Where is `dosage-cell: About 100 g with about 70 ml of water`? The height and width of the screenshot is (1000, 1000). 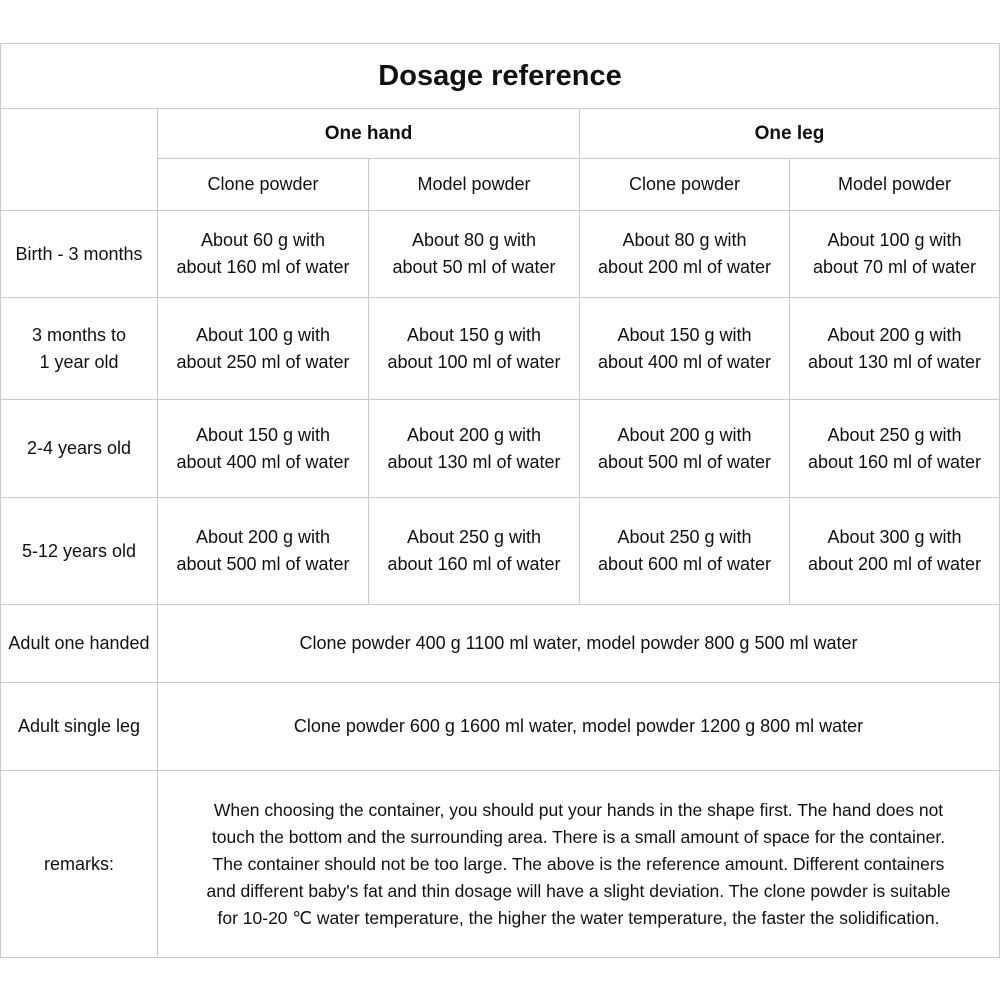 dosage-cell: About 100 g with about 70 ml of water is located at coordinates (894, 254).